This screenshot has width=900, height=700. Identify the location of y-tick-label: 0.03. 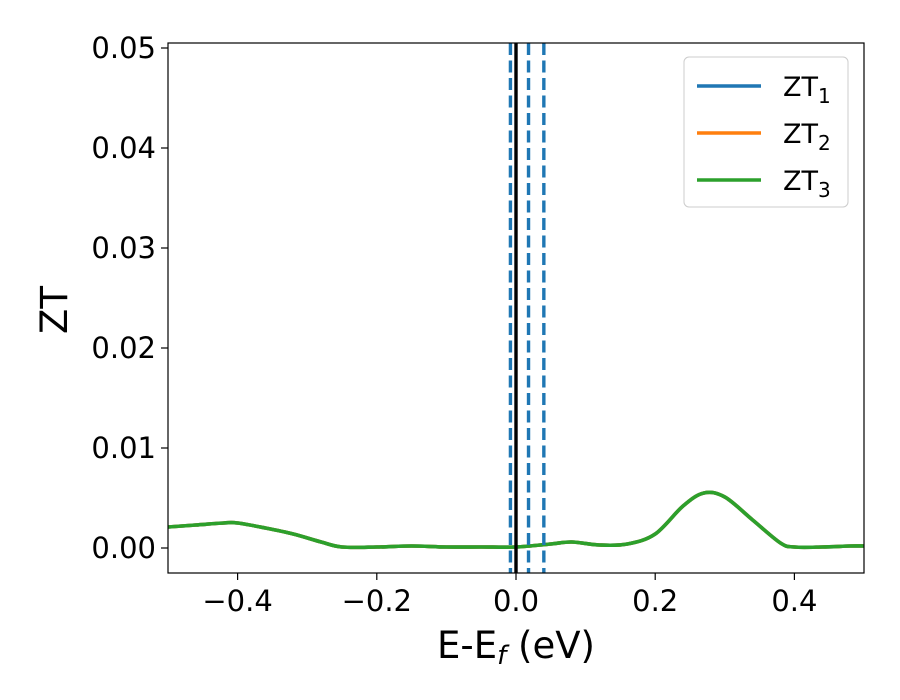
(123, 248).